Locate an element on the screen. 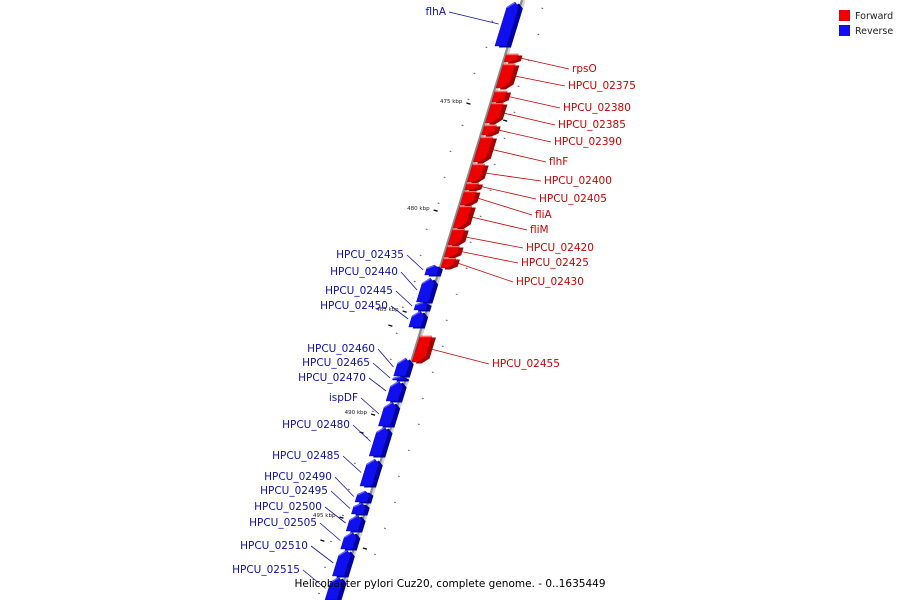 The image size is (900, 600). gene-flhf is located at coordinates (485, 150).